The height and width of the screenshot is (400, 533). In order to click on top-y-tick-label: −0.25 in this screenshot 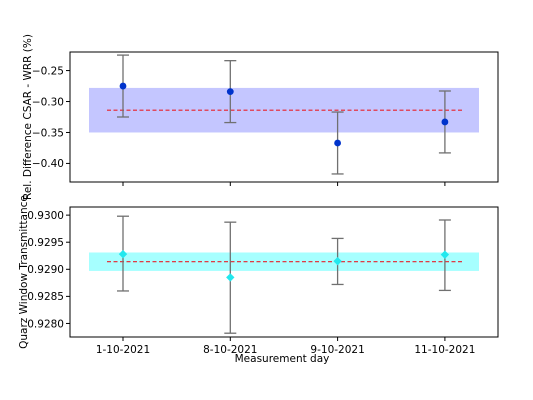, I will do `click(48, 71)`.